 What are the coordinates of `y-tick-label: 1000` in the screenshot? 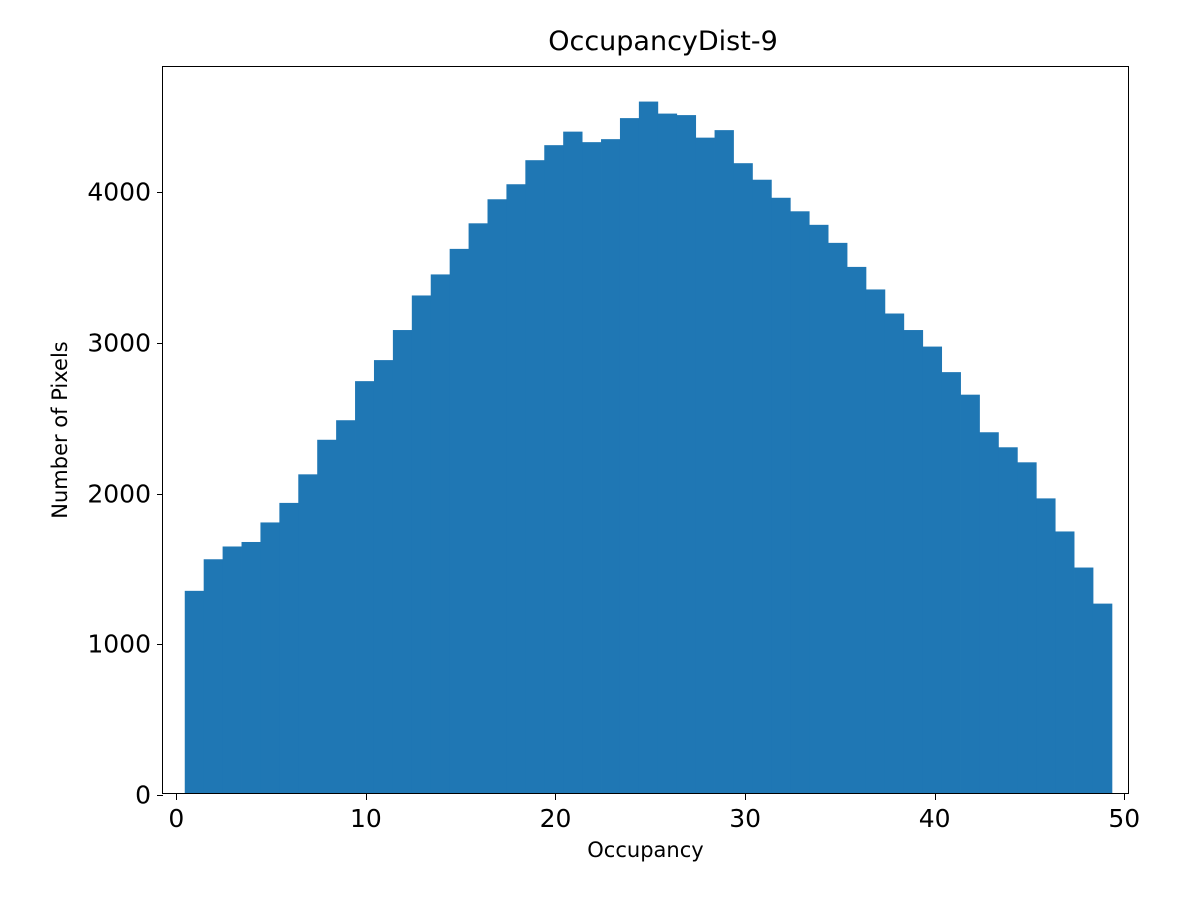 It's located at (119, 644).